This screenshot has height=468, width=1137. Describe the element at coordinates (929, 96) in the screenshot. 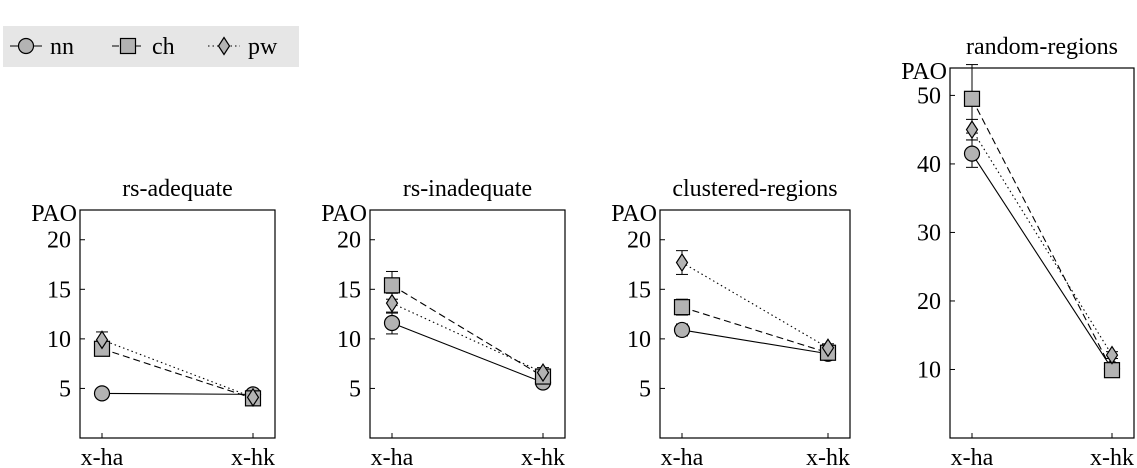

I see `y-tick-label: 50` at that location.